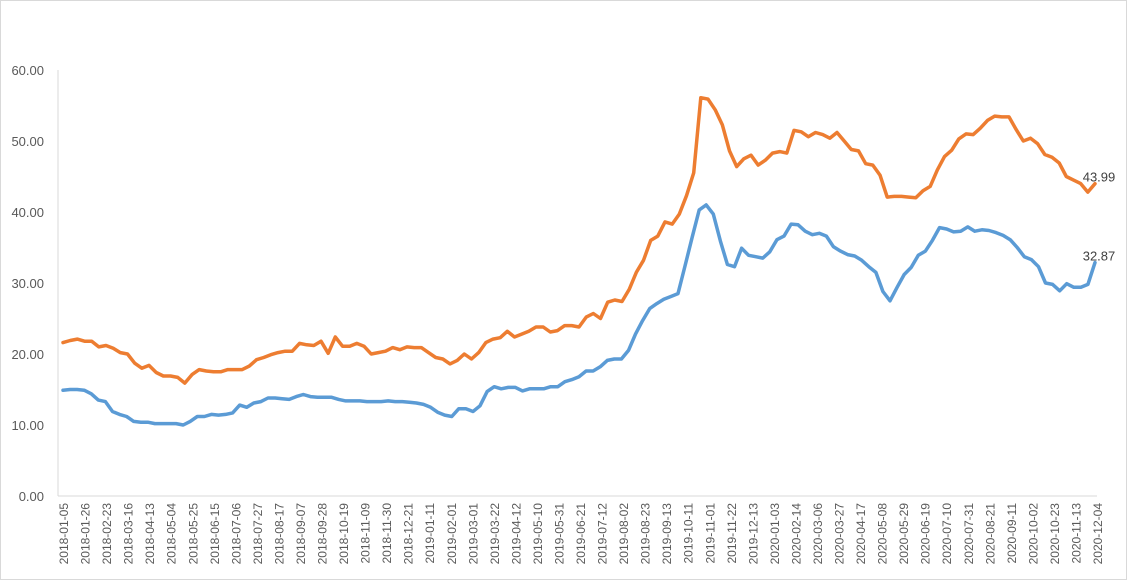 This screenshot has width=1127, height=584. I want to click on x-tick-label: 2020-05-08, so click(883, 534).